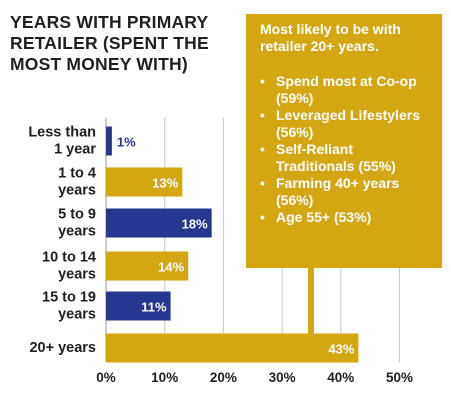 The width and height of the screenshot is (451, 401). What do you see at coordinates (62, 133) in the screenshot?
I see `category-label: Less than` at bounding box center [62, 133].